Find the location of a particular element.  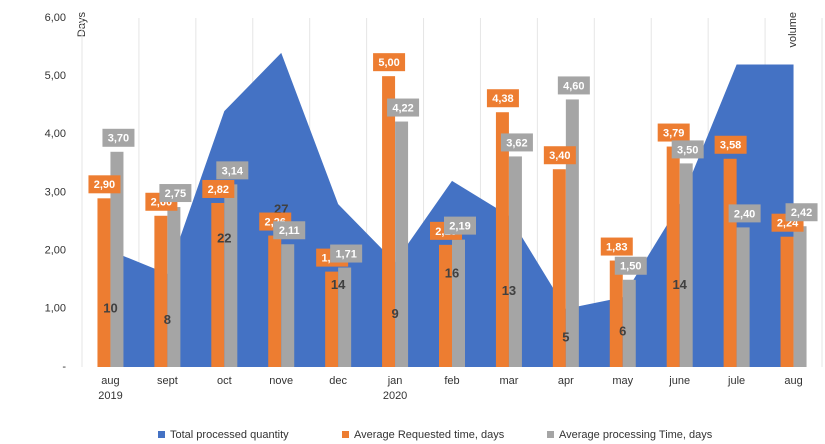

volume-label: 22 is located at coordinates (224, 237).